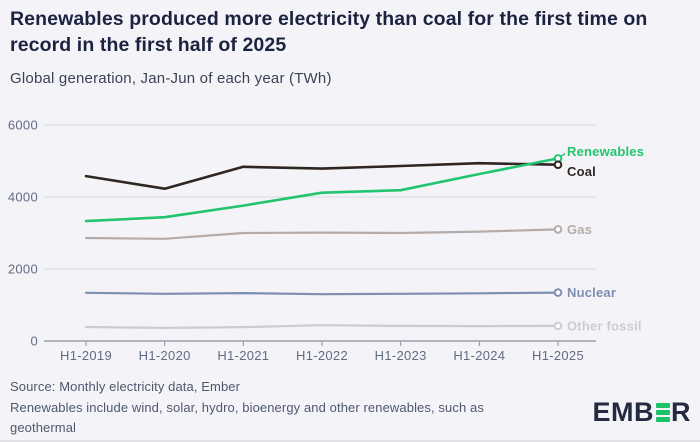 This screenshot has height=442, width=700. What do you see at coordinates (322, 355) in the screenshot?
I see `x-axis-label-h1-2022: H1-2022` at bounding box center [322, 355].